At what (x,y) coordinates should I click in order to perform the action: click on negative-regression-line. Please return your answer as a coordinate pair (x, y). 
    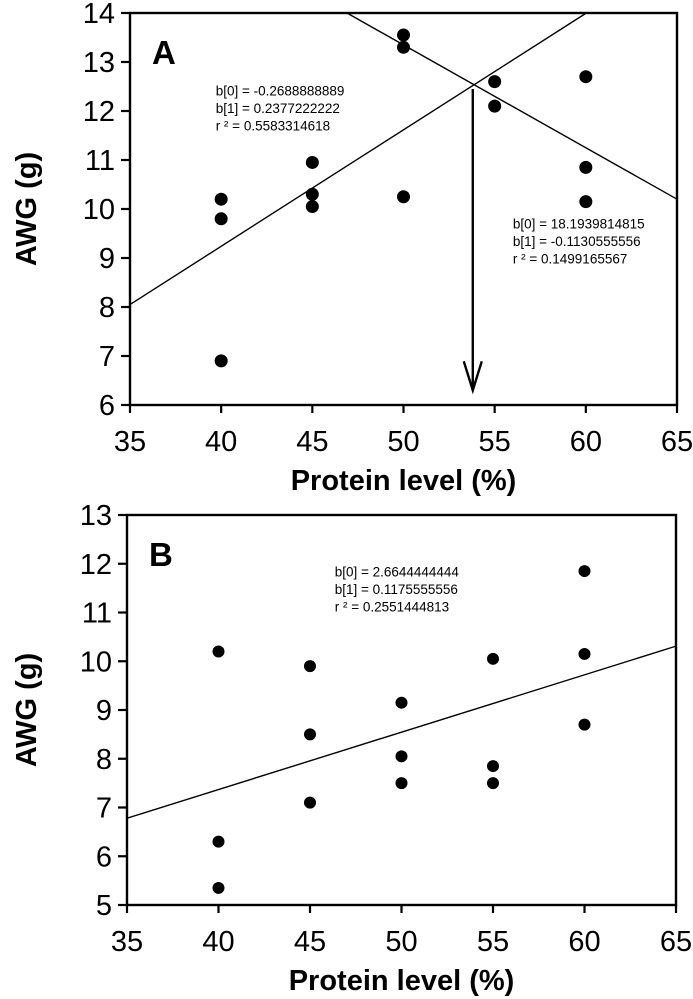
    Looking at the image, I should click on (512, 106).